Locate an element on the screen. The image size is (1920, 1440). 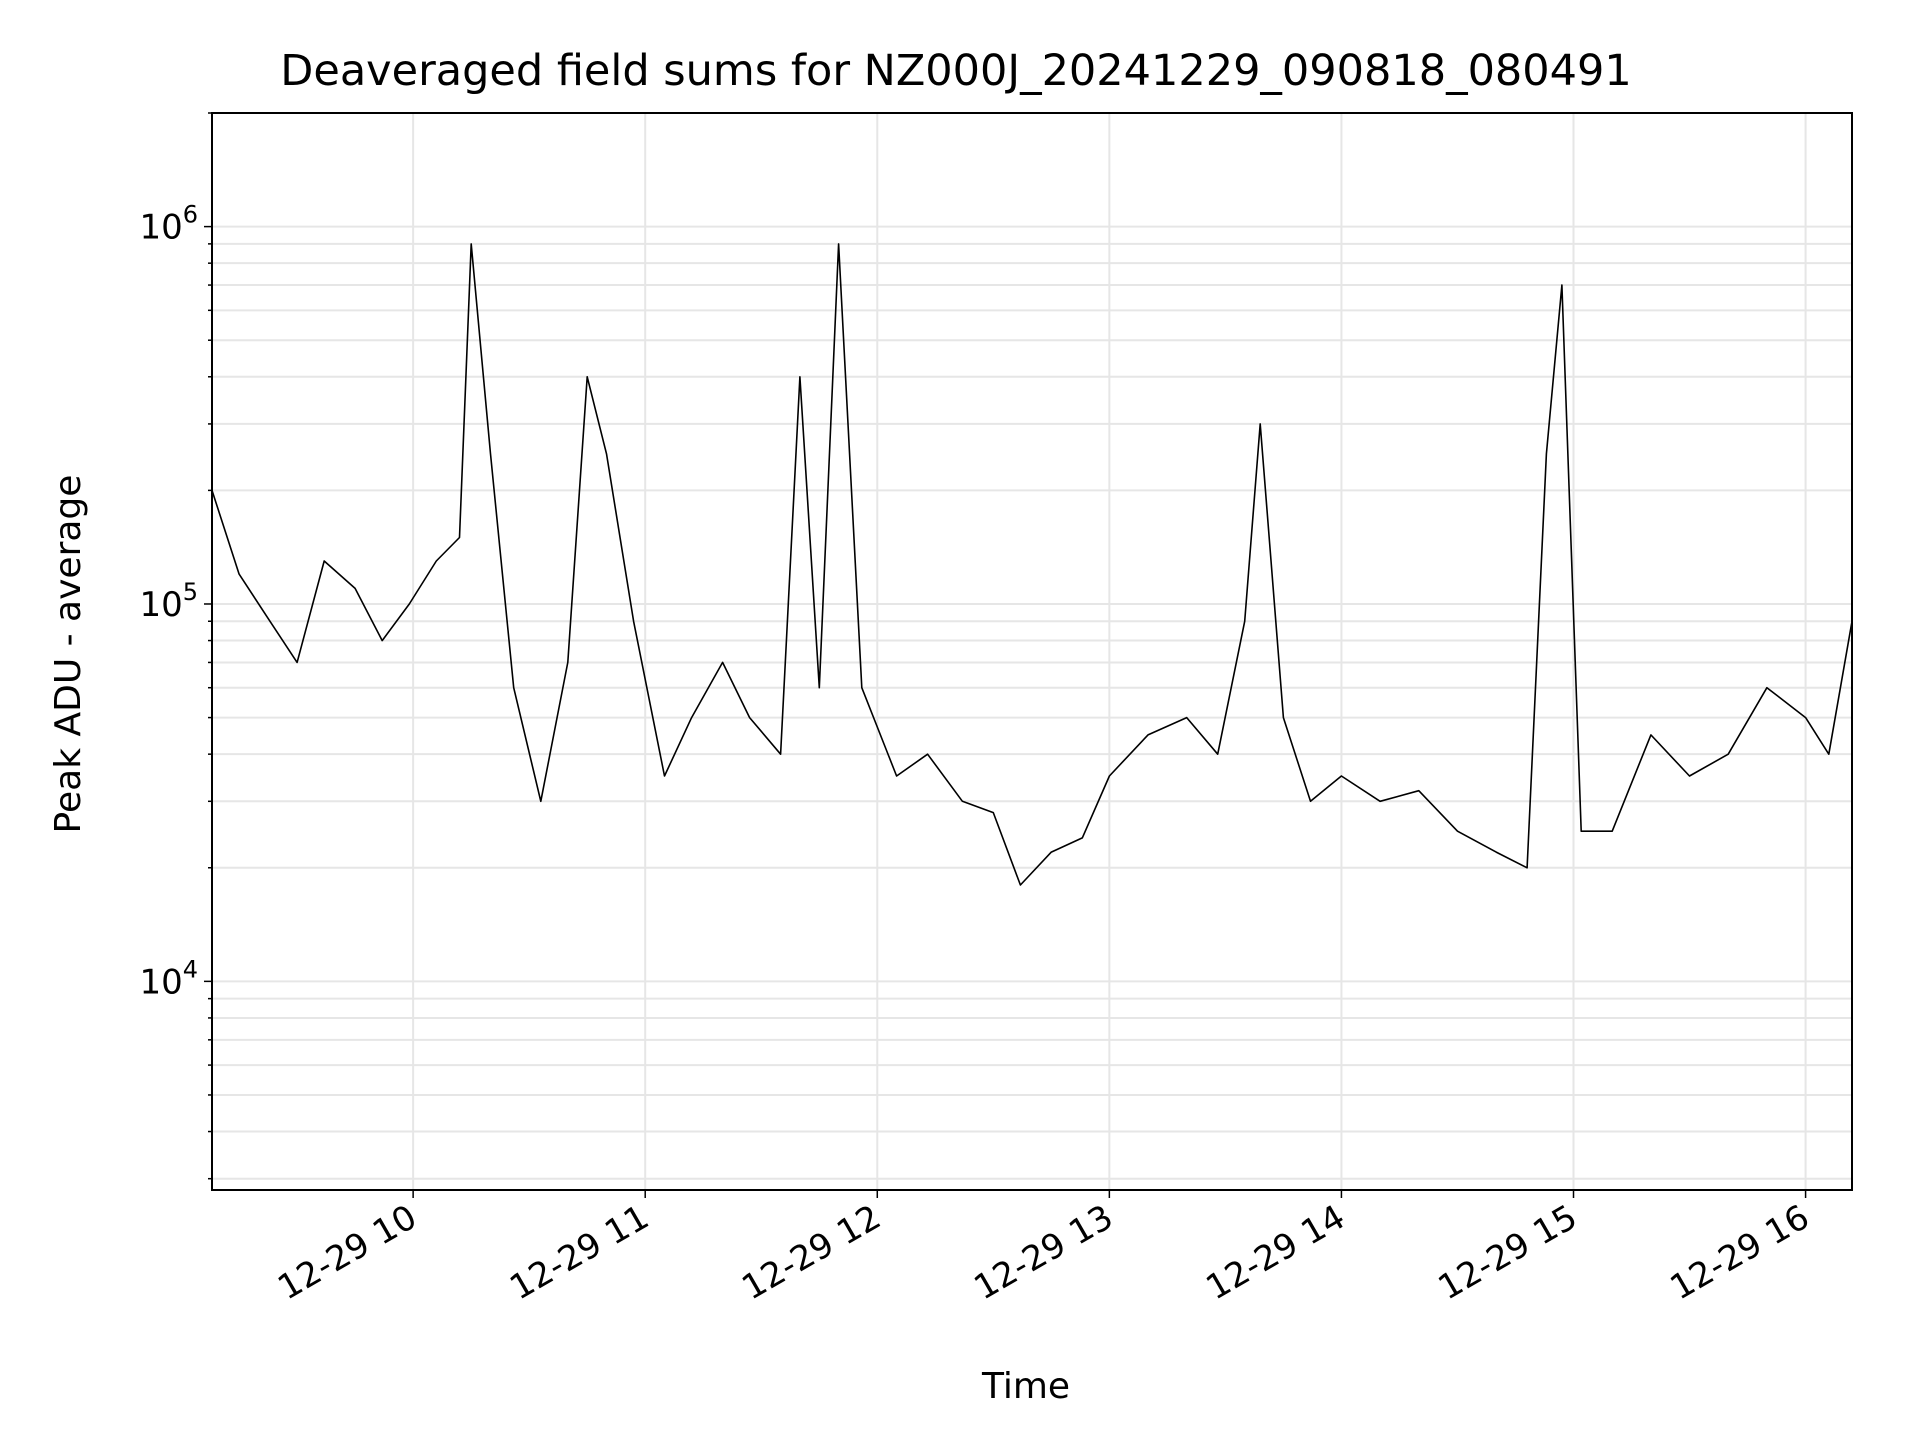
x-tick-label: 12-29 16 is located at coordinates (1740, 1252).